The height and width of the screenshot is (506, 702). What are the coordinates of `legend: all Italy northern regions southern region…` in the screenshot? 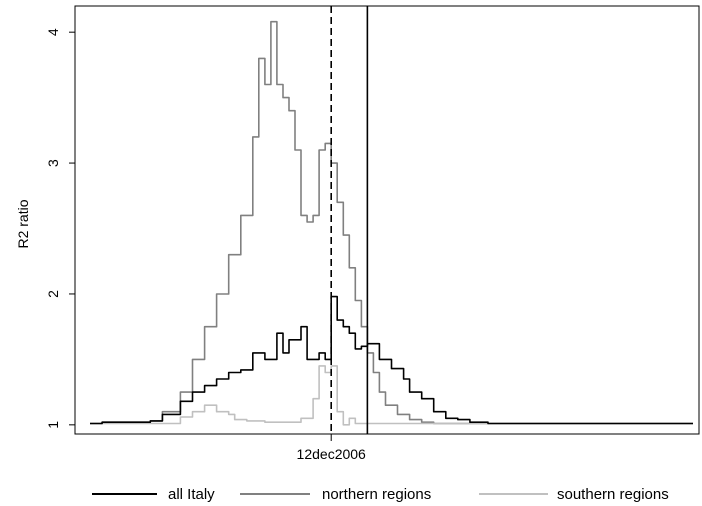 It's located at (380, 494).